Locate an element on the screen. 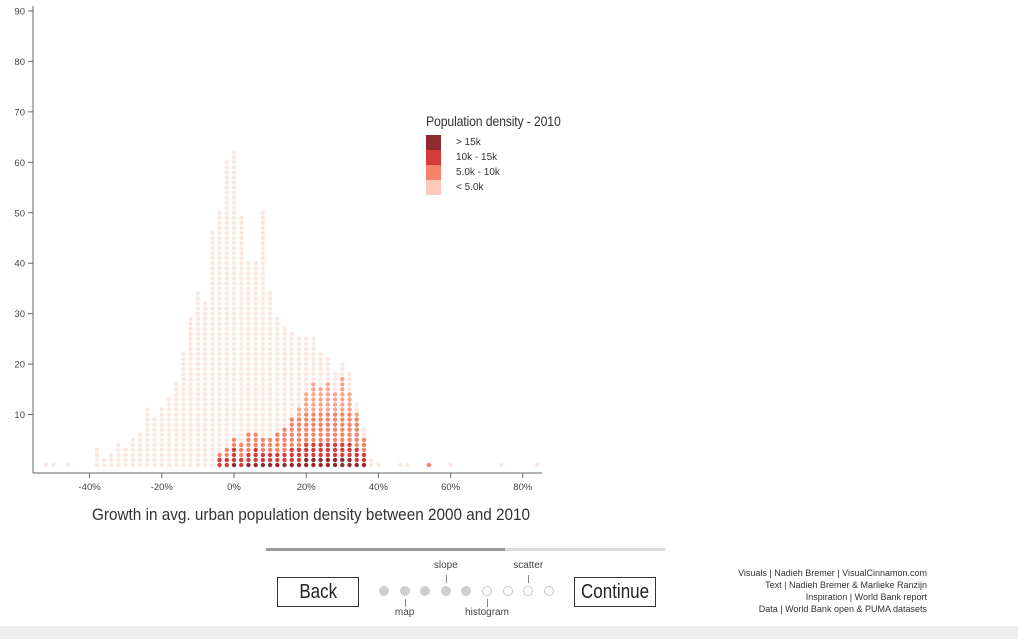  continue-button: Continue is located at coordinates (615, 592).